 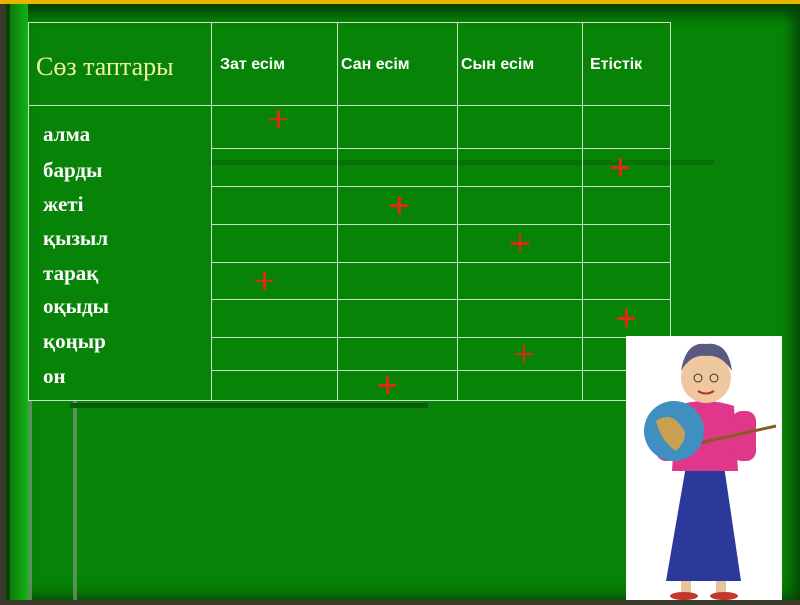 I want to click on teacher-illustration, so click(x=704, y=468).